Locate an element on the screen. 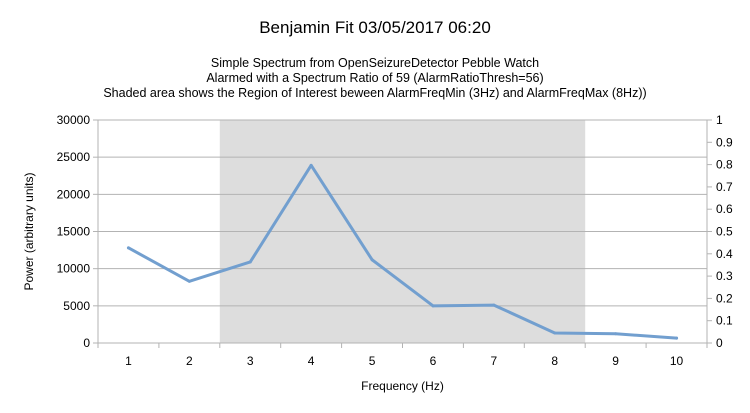 Image resolution: width=750 pixels, height=413 pixels. y-axis-title: Power (arbitrary units) is located at coordinates (29, 231).